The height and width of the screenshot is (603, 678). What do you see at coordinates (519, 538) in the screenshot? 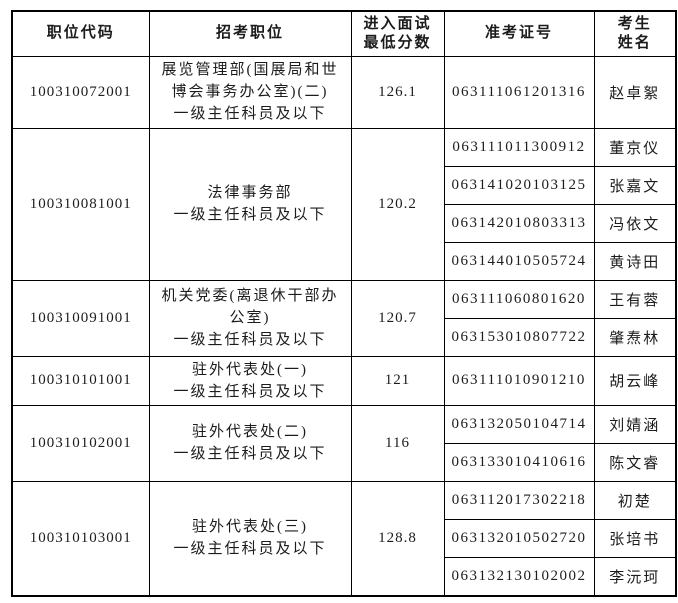
I see `ticket-number-cell: 063132010502720` at bounding box center [519, 538].